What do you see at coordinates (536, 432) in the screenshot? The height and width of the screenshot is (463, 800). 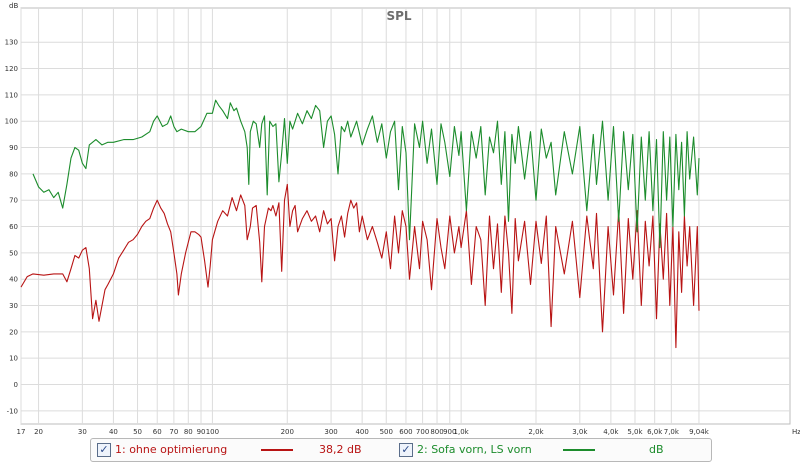 I see `x-tick-label: 2,0k` at bounding box center [536, 432].